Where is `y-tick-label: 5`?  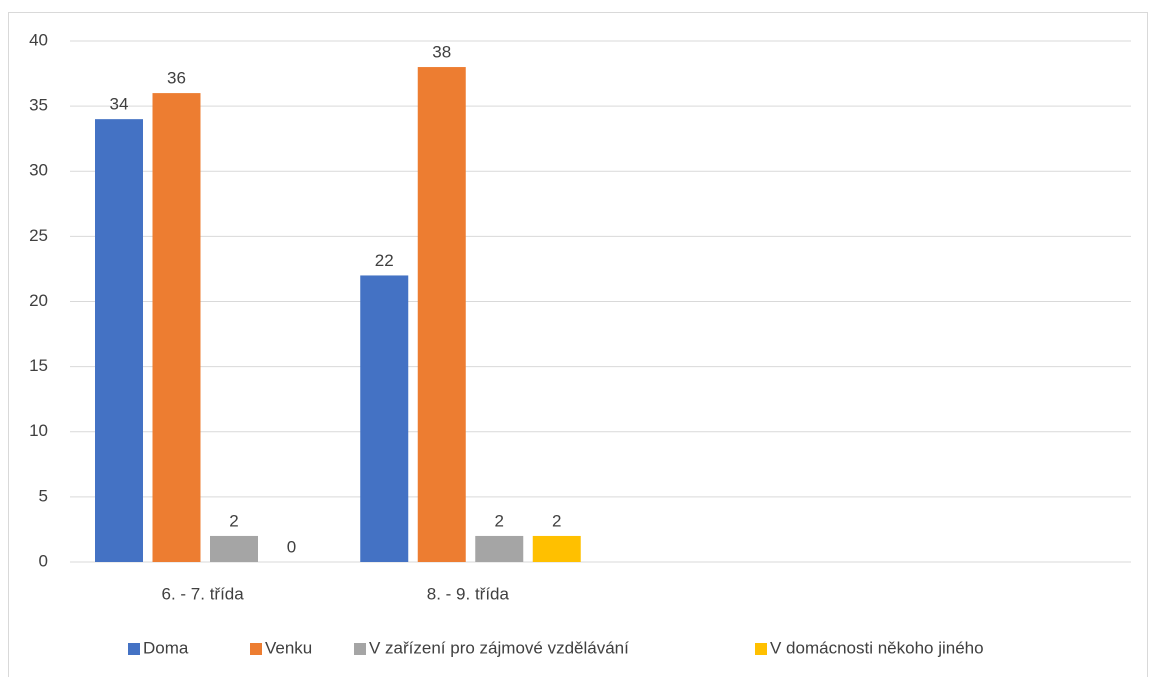 y-tick-label: 5 is located at coordinates (43, 495).